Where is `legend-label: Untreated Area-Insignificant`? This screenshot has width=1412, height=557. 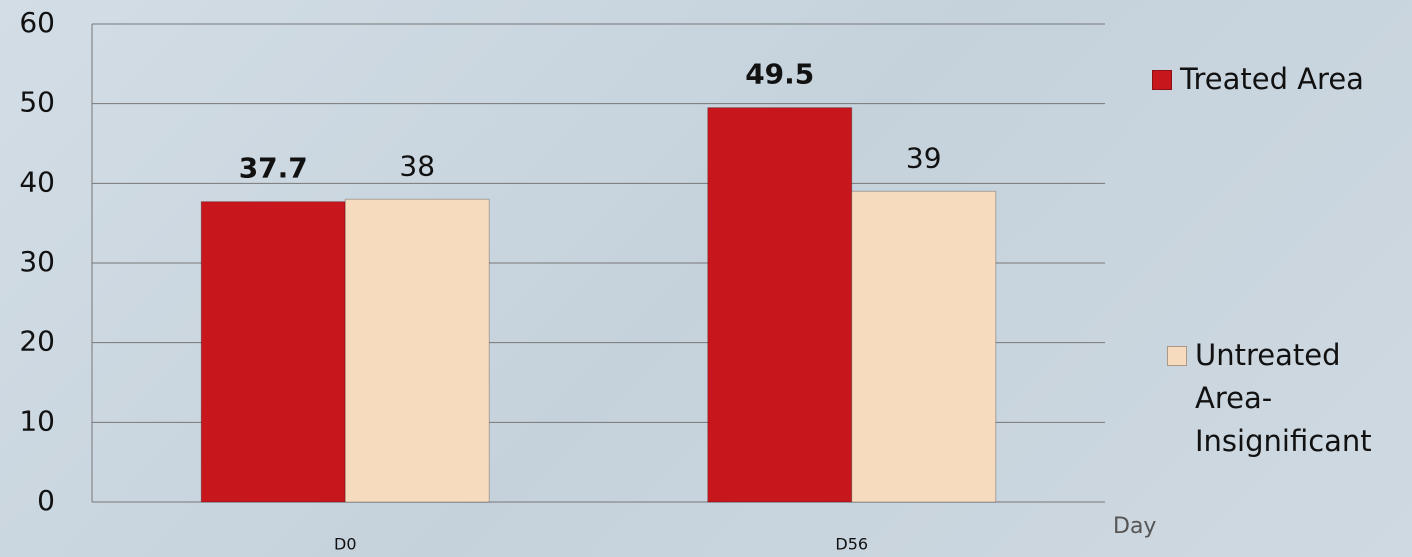
legend-label: Untreated Area-Insignificant is located at coordinates (1283, 398).